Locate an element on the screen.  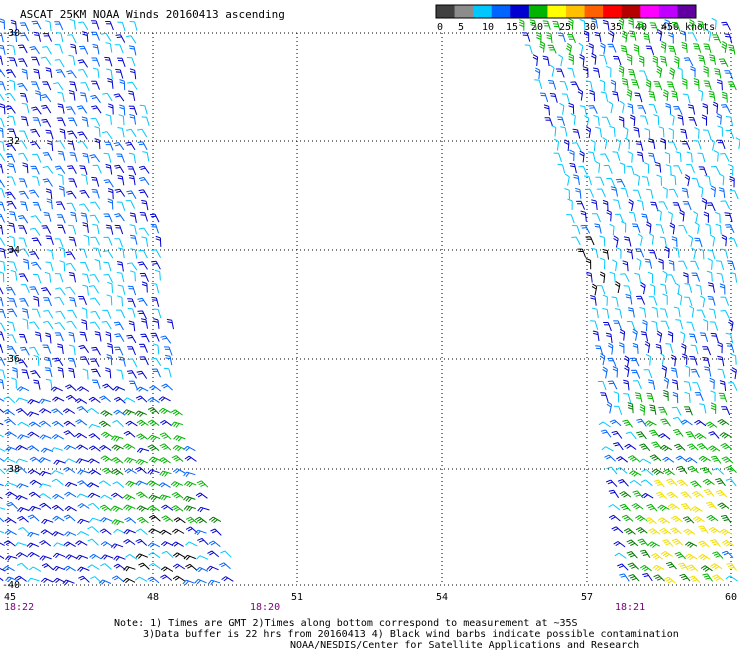
color-scale-swatch is located at coordinates (538, 11).